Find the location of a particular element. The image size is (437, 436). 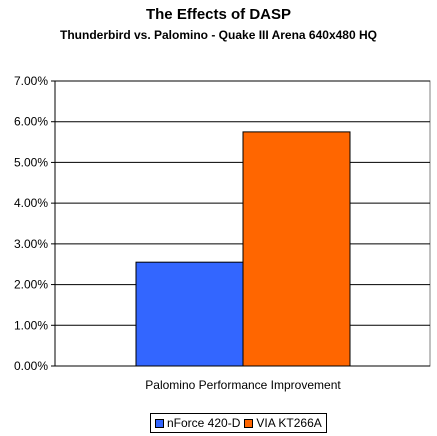

legend-item-nforce: nForce 420-D is located at coordinates (197, 423).